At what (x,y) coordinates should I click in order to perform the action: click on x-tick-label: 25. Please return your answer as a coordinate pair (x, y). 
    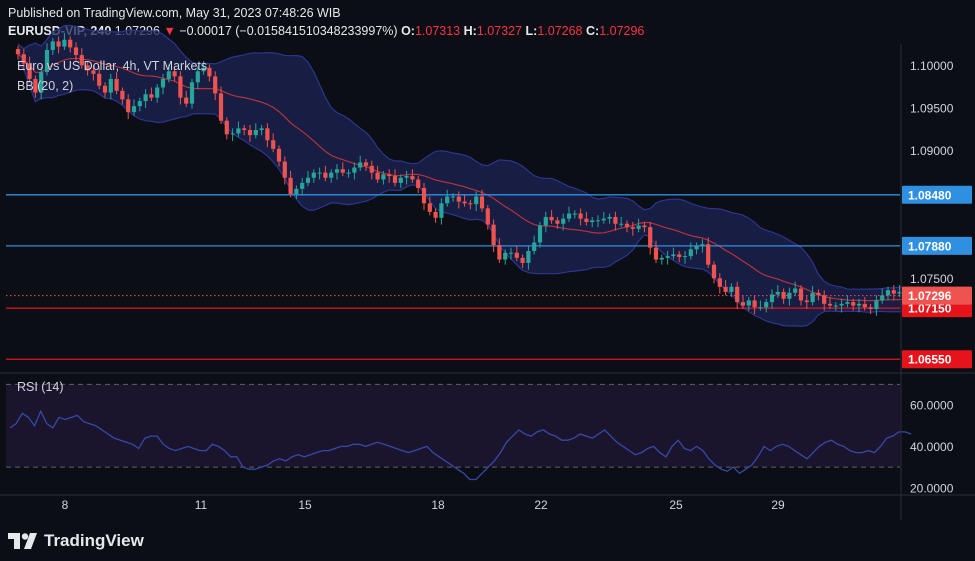
    Looking at the image, I should click on (676, 505).